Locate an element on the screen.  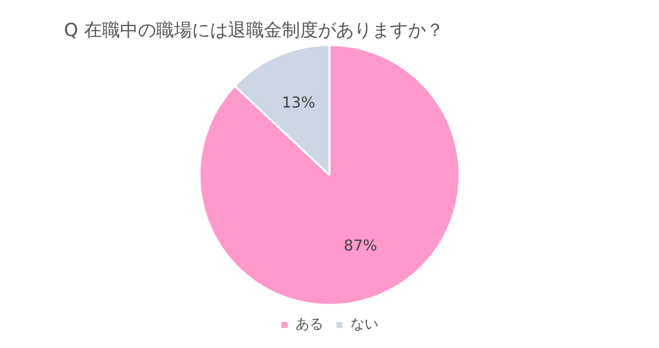
data-label: 13% is located at coordinates (299, 102).